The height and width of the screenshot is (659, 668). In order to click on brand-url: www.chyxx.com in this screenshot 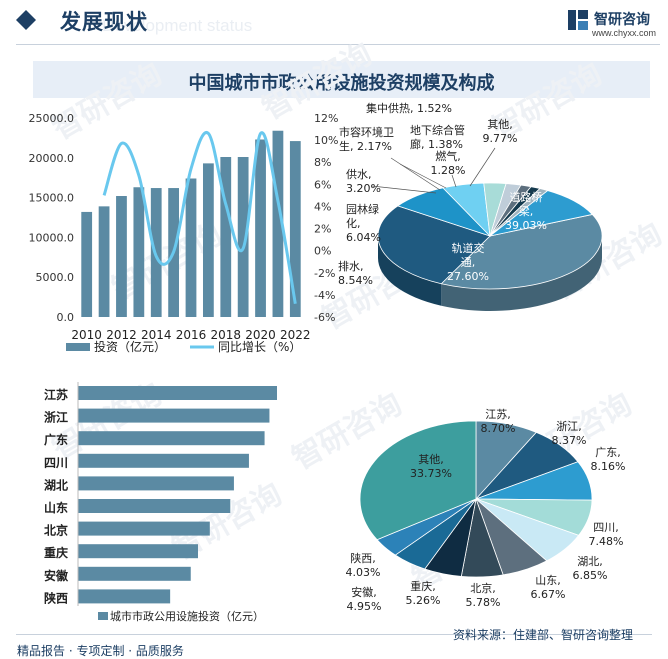, I will do `click(624, 33)`.